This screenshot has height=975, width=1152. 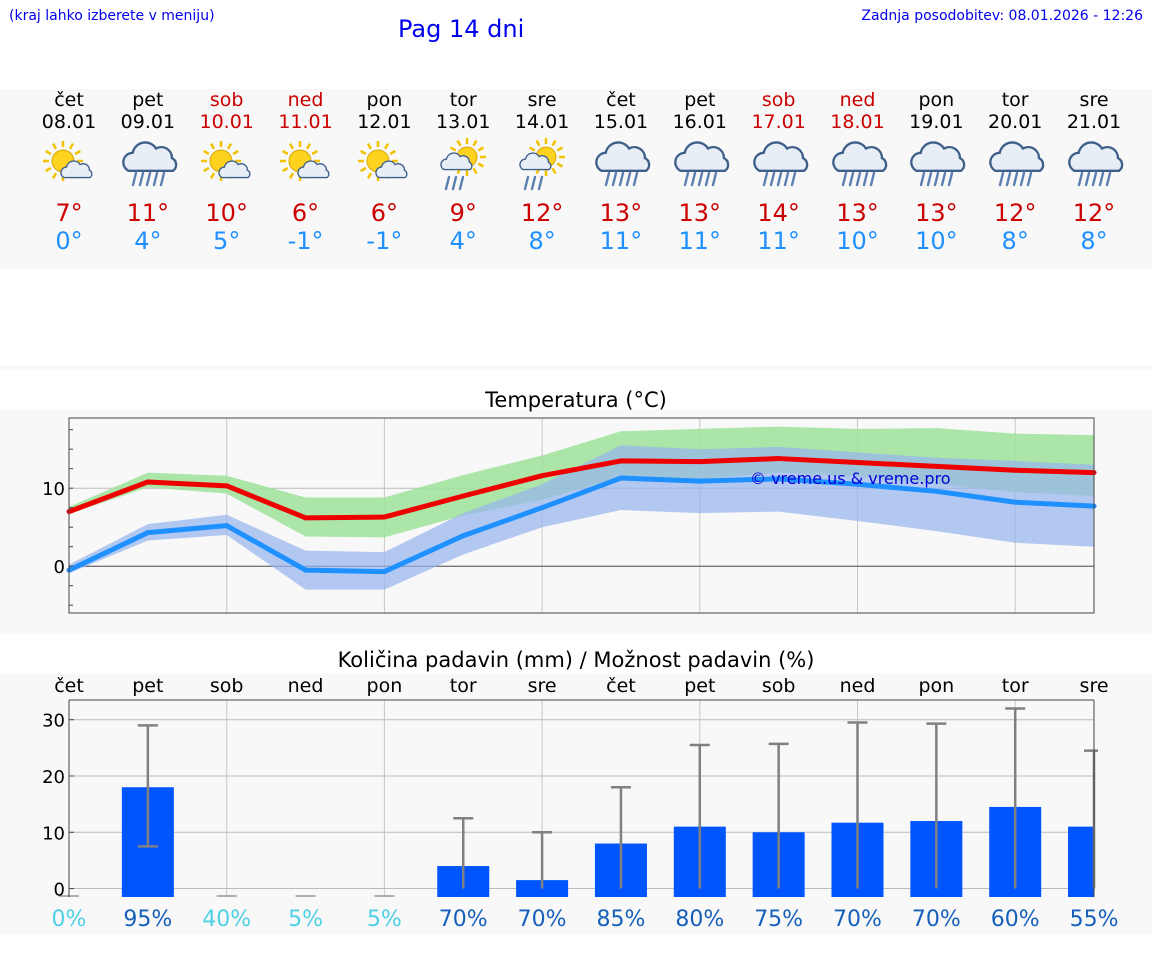 I want to click on location-hint: (kraj lahko izberete v meniju), so click(x=112, y=16).